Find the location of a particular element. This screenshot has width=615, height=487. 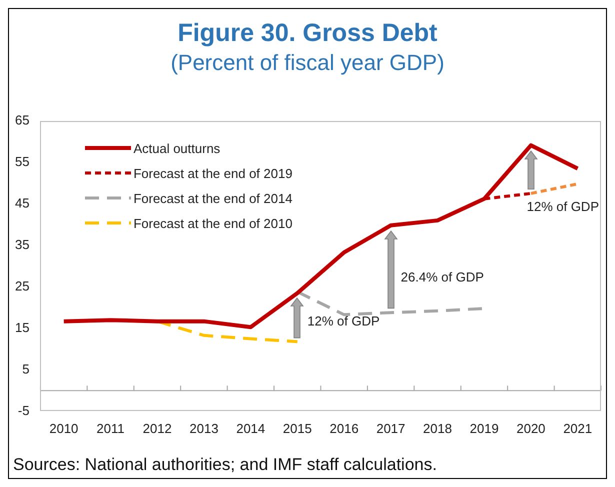

legend-label: Forecast at the end of 2010 is located at coordinates (212, 223).